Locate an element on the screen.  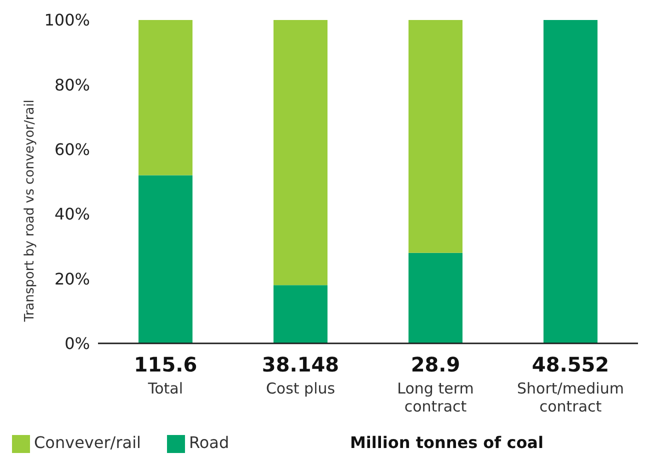
y-tick-label: 40% is located at coordinates (72, 214).